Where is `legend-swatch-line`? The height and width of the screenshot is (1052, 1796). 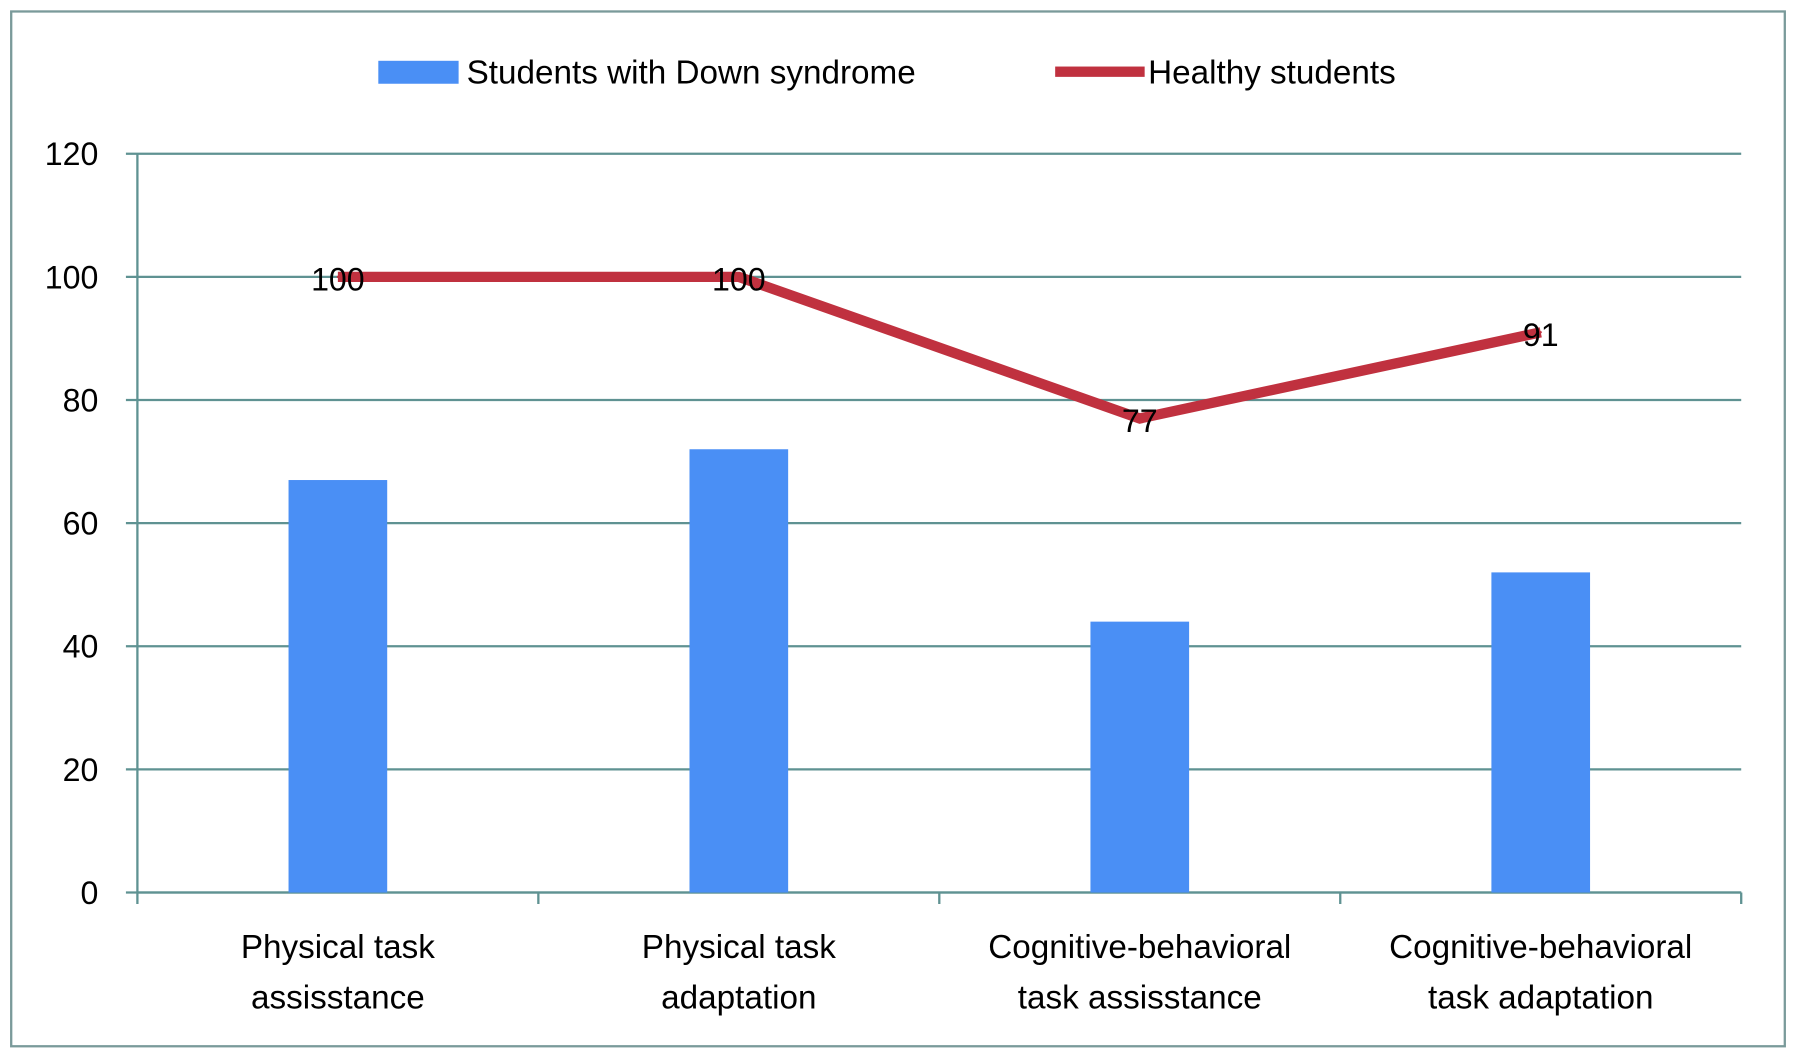
legend-swatch-line is located at coordinates (1100, 71).